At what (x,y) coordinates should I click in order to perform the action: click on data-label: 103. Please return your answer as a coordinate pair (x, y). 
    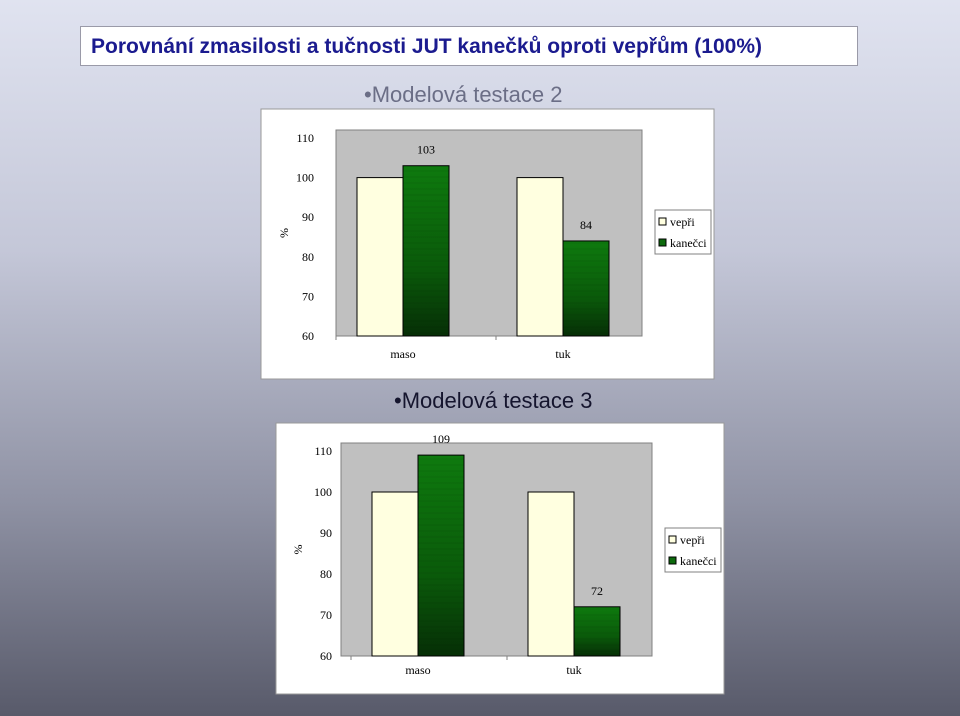
    Looking at the image, I should click on (426, 150).